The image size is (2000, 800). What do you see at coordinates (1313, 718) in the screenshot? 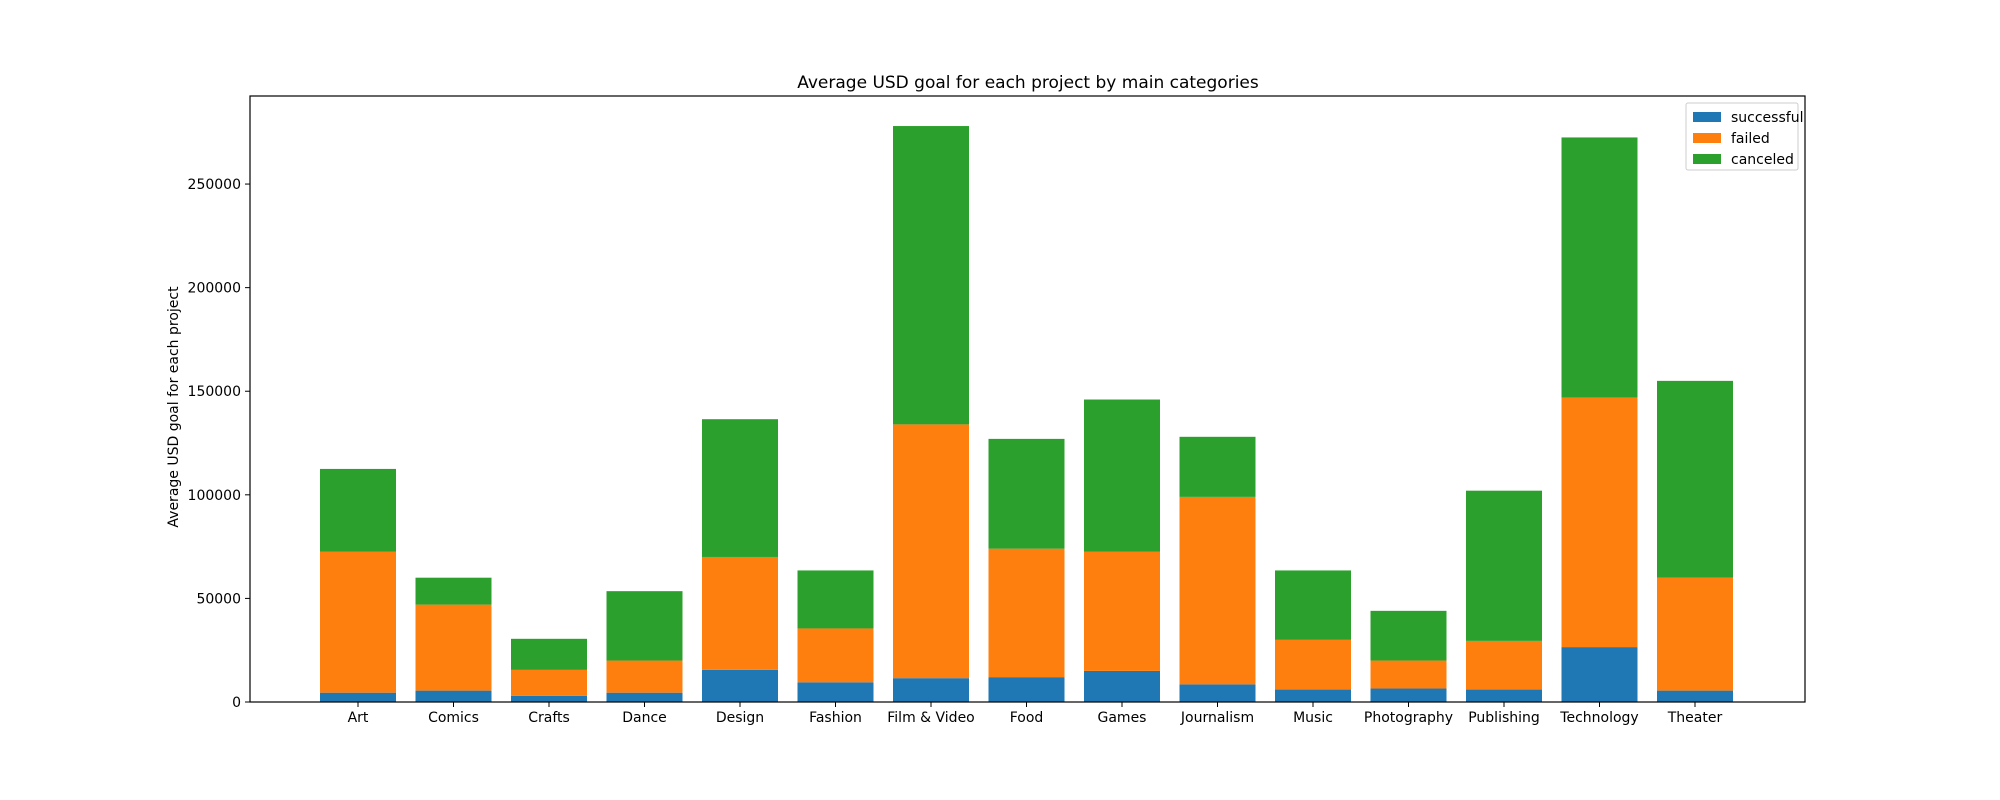
I see `x-tick-label: Music` at bounding box center [1313, 718].